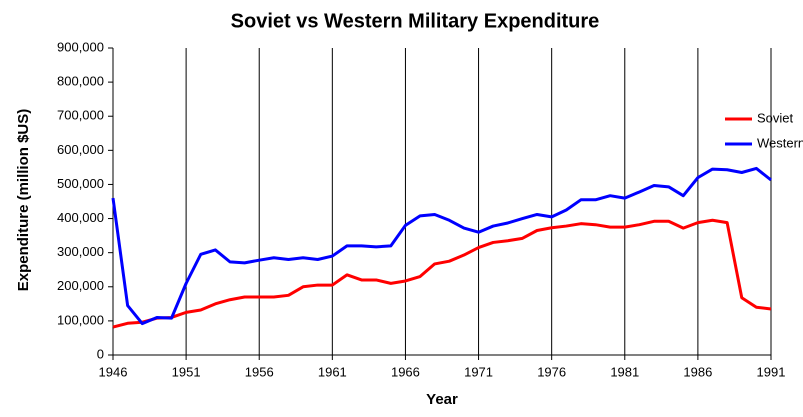 Image resolution: width=803 pixels, height=417 pixels. Describe the element at coordinates (80, 183) in the screenshot. I see `y-tick-label: 500,000` at that location.